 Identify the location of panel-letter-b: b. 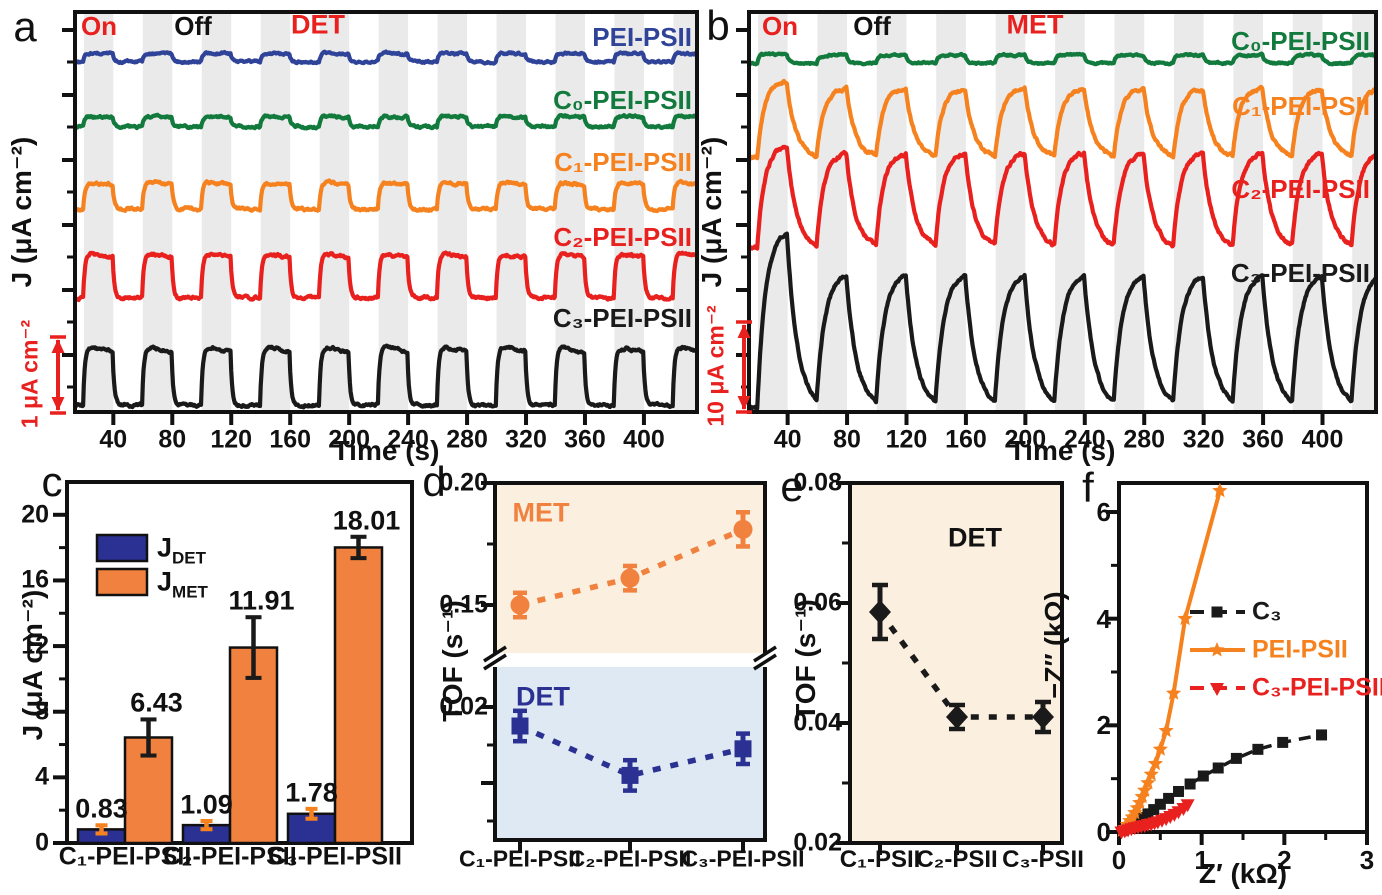
(718, 25).